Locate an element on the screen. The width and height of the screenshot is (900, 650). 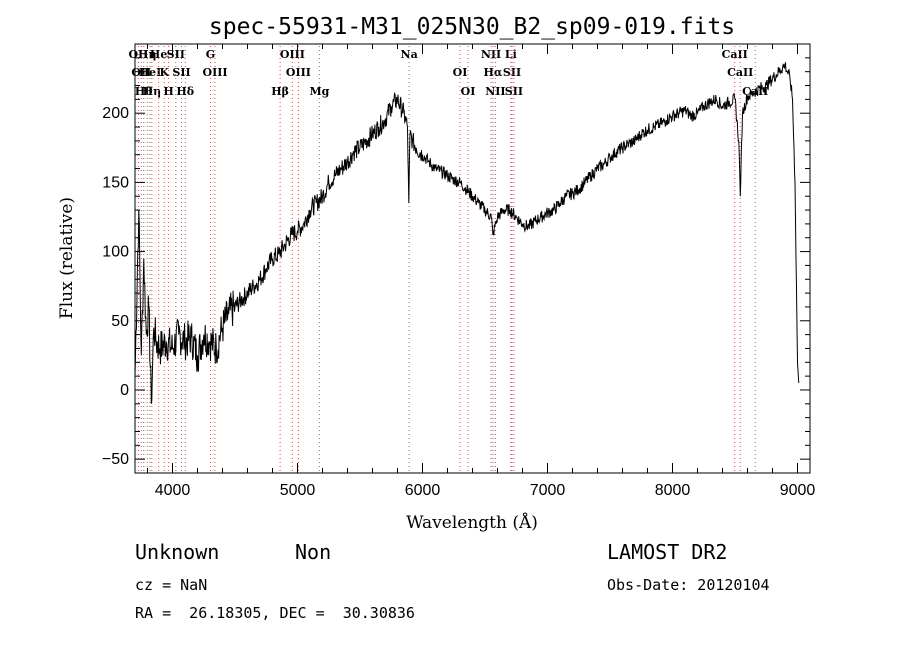
ra-dec: RA = 26.18305, DEC = 30.30836 is located at coordinates (275, 613).